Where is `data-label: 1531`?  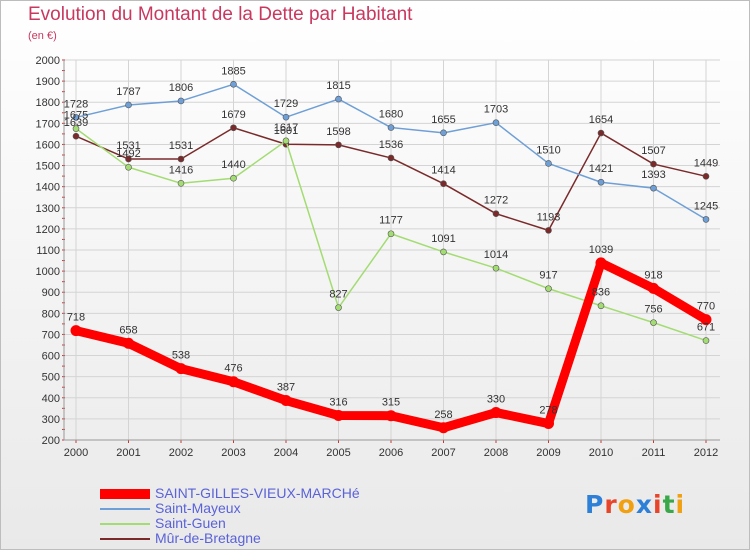
data-label: 1531 is located at coordinates (181, 146).